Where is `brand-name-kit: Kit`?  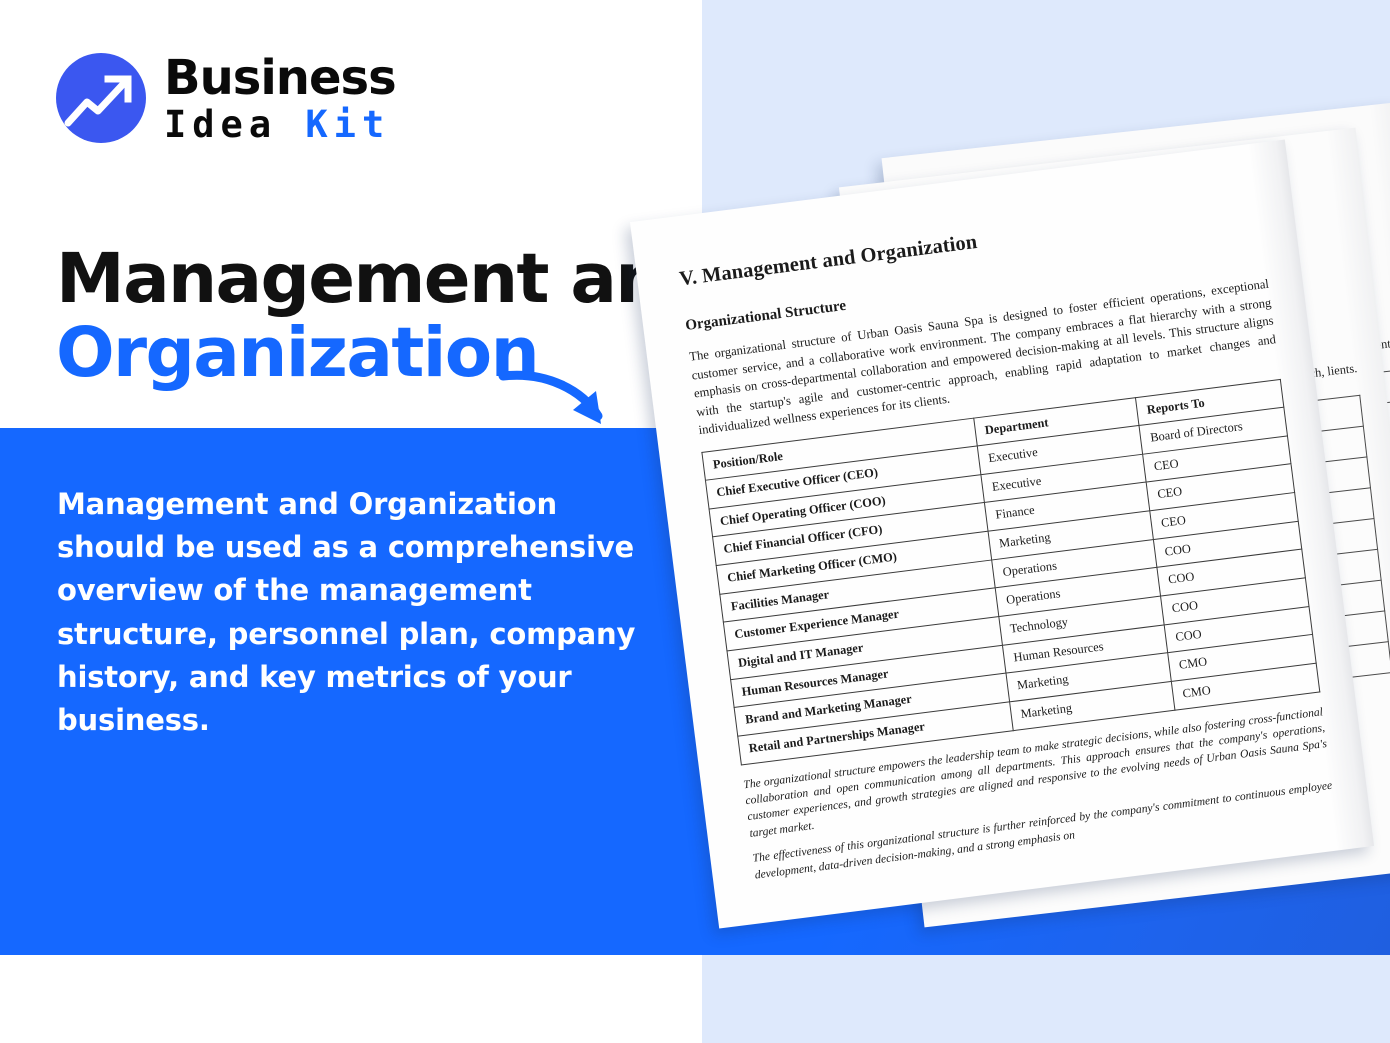 brand-name-kit: Kit is located at coordinates (348, 124).